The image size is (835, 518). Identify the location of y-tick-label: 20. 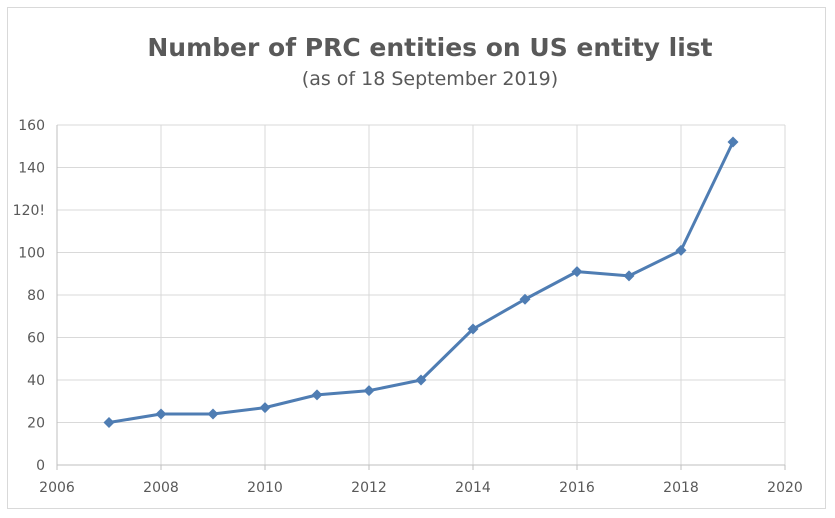
(36, 424).